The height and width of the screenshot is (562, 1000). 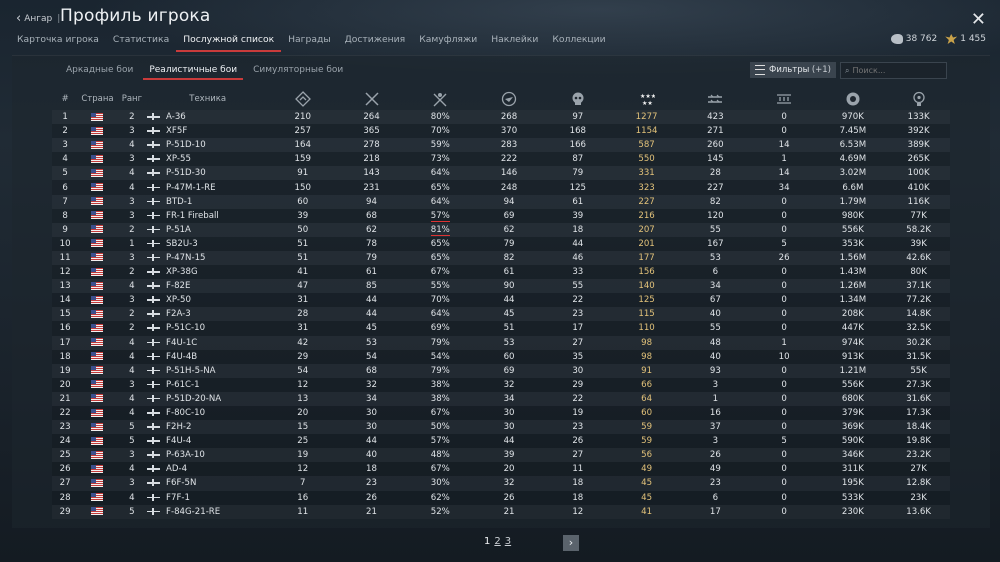 What do you see at coordinates (302, 512) in the screenshot?
I see `row-battles: 11` at bounding box center [302, 512].